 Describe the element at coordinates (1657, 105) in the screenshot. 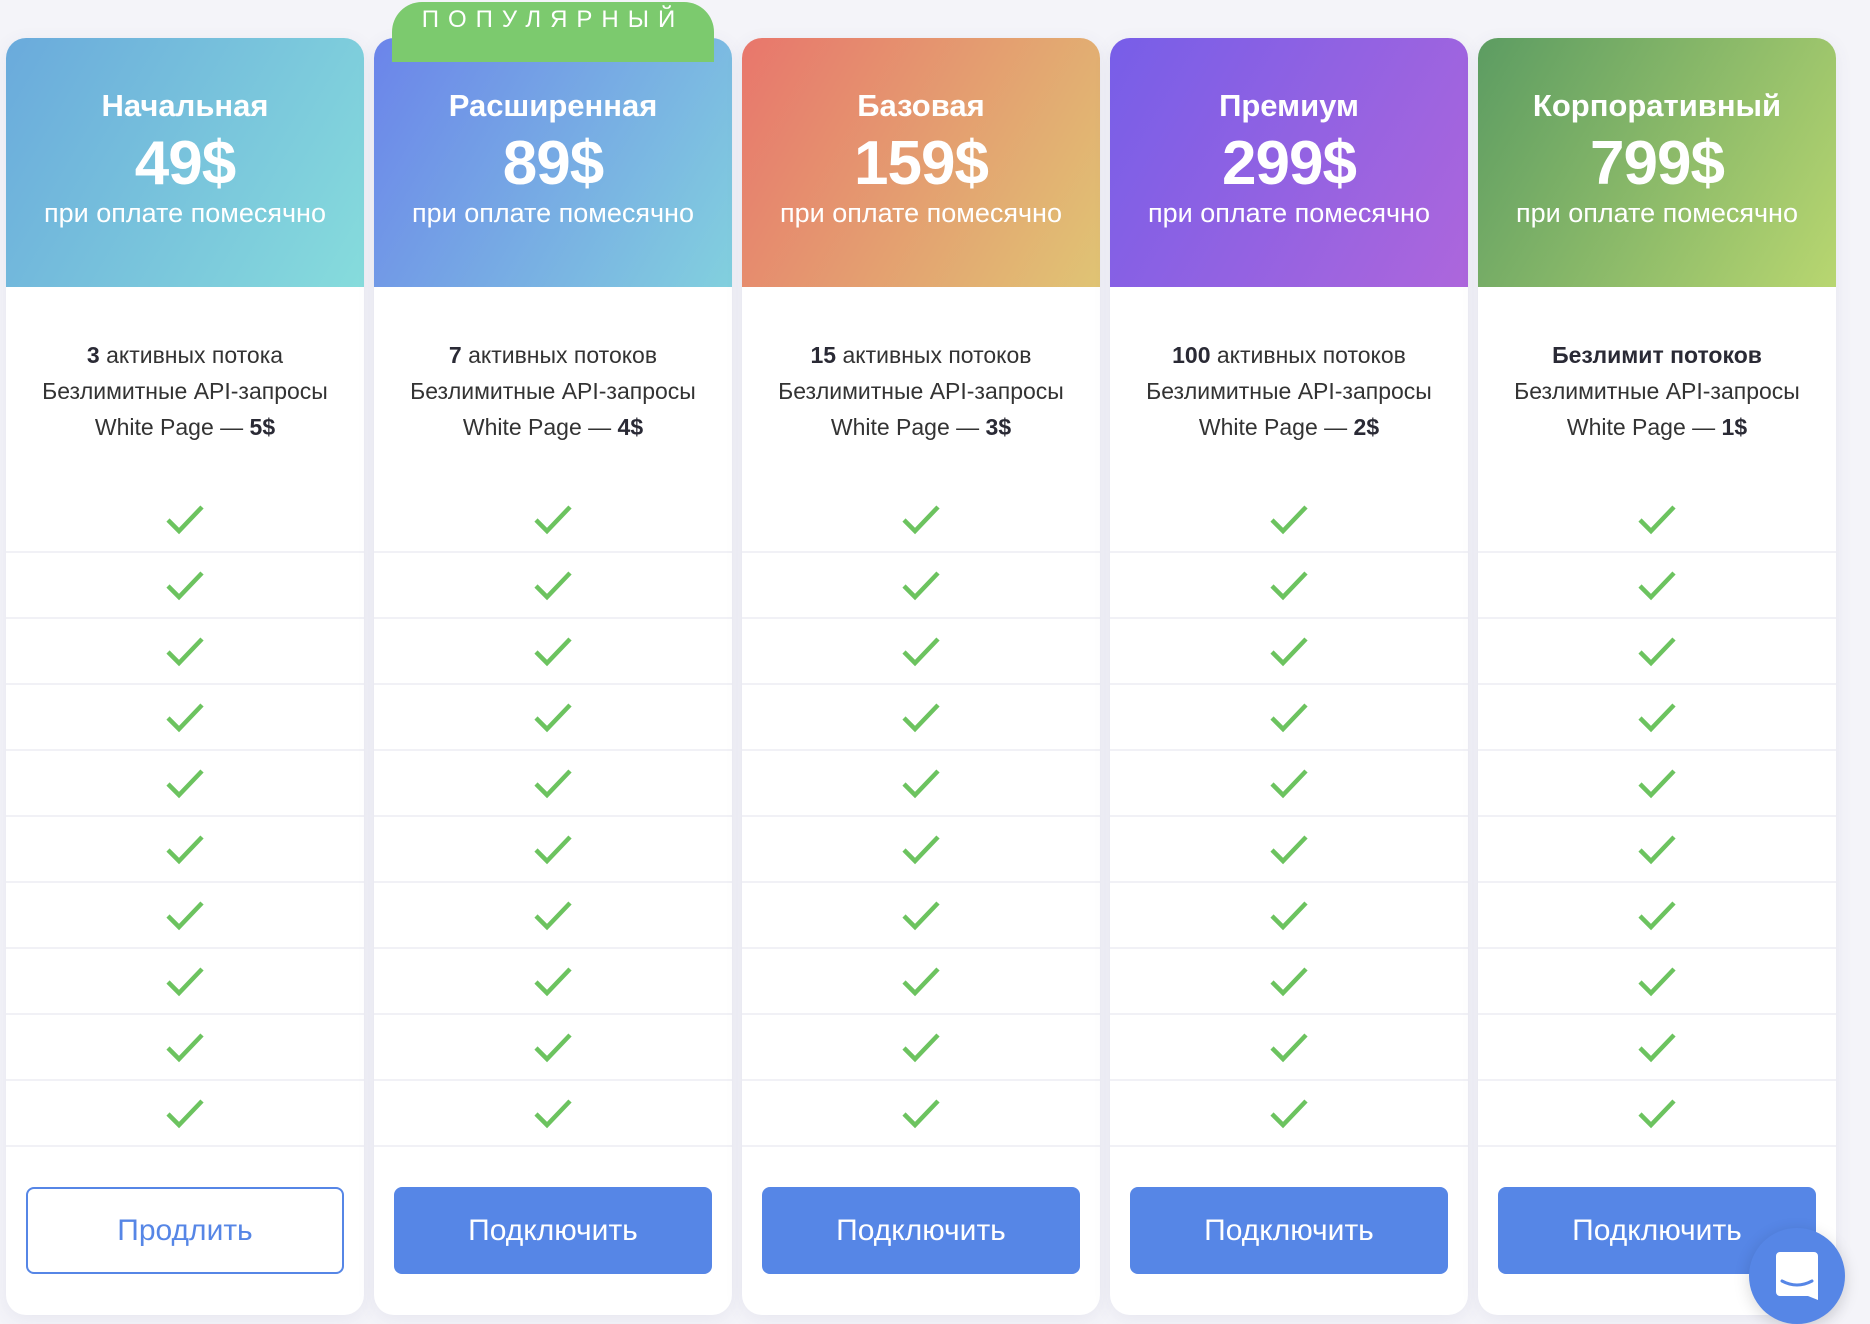

I see `plan-title: Корпоративный` at that location.